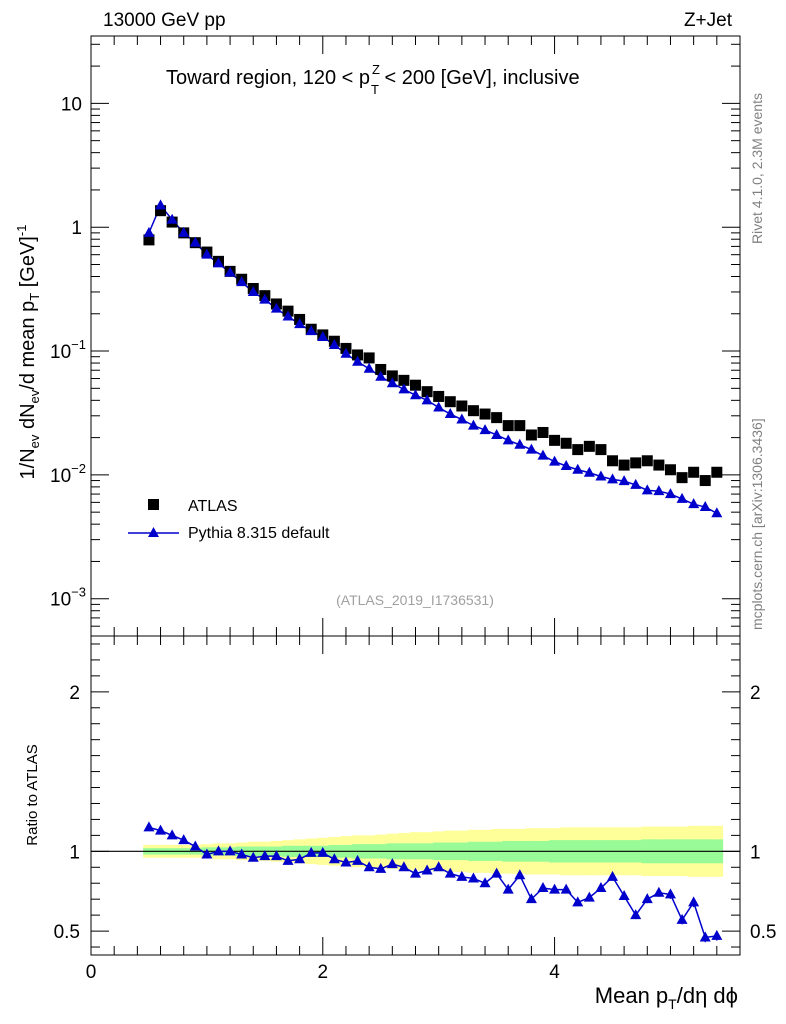 The height and width of the screenshot is (1024, 786). I want to click on ratio-ytick-label: 1, so click(74, 852).